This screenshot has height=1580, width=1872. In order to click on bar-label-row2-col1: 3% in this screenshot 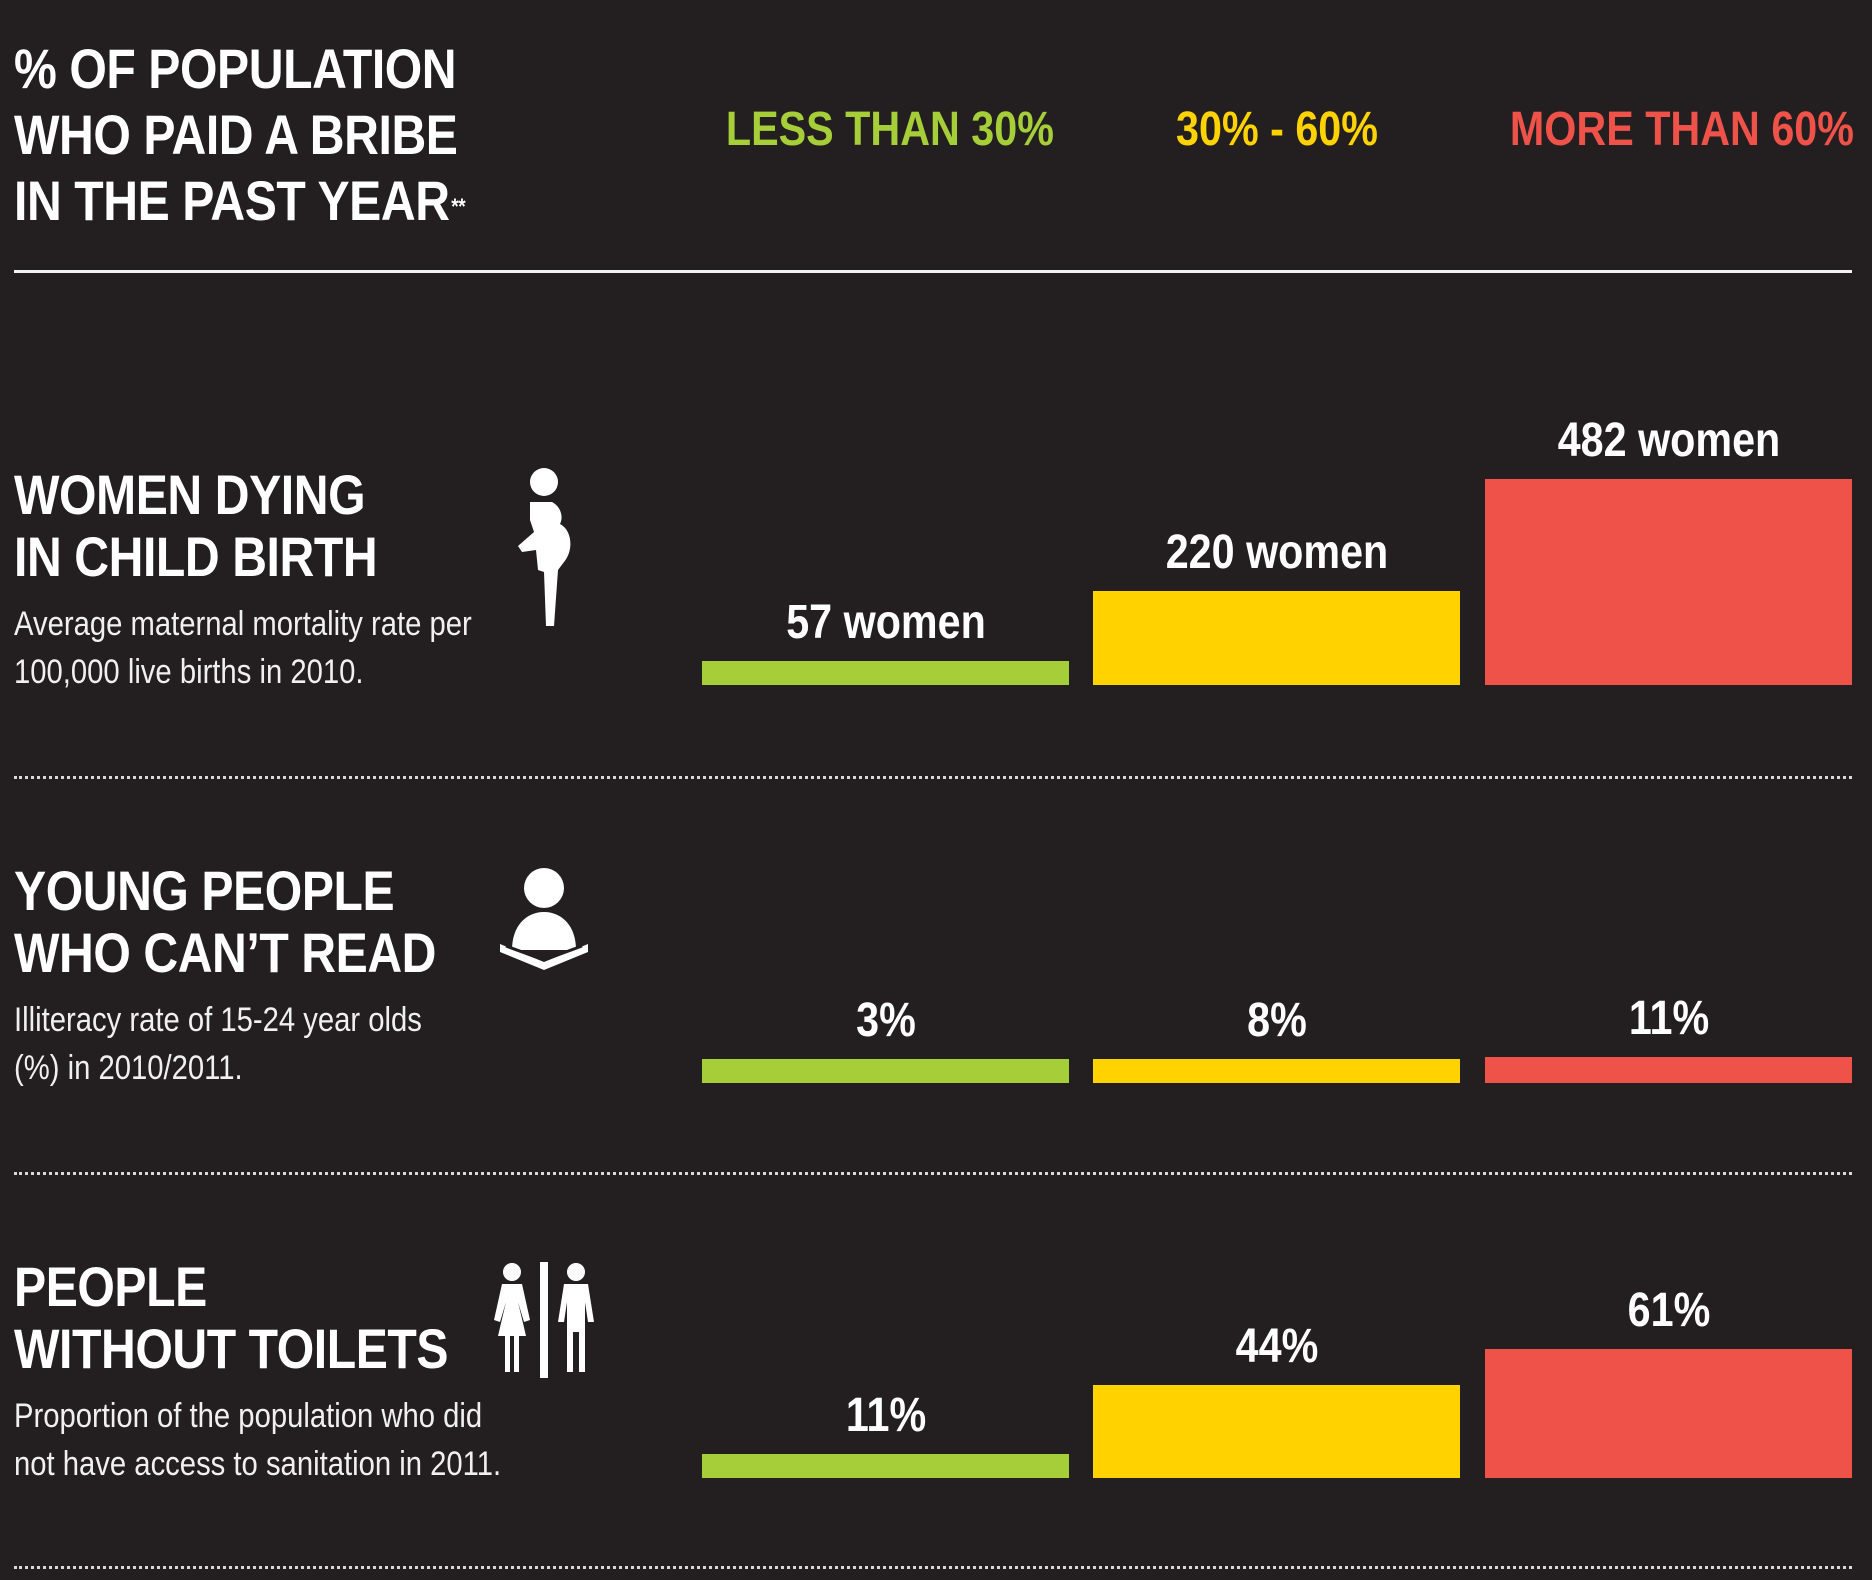, I will do `click(885, 1020)`.